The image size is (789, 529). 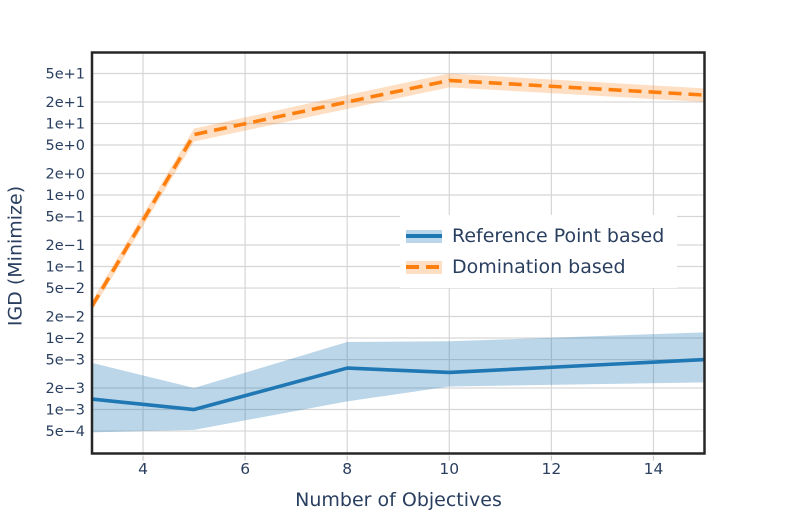 I want to click on y-tick-label: 5e+0, so click(x=65, y=146).